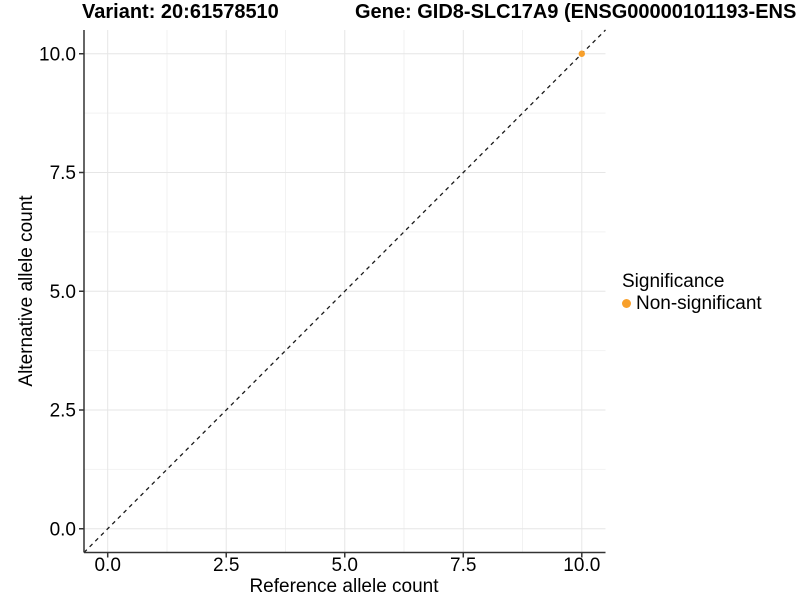  I want to click on y-axis-title: Alternative allele count, so click(26, 291).